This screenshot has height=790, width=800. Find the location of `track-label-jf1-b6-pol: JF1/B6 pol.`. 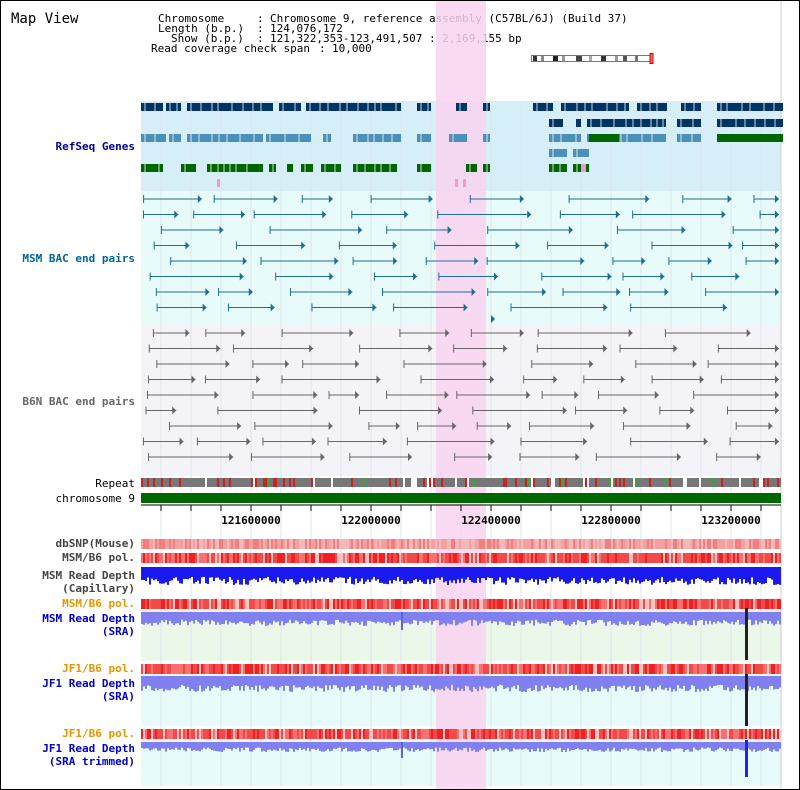

track-label-jf1-b6-pol: JF1/B6 pol. is located at coordinates (98, 668).